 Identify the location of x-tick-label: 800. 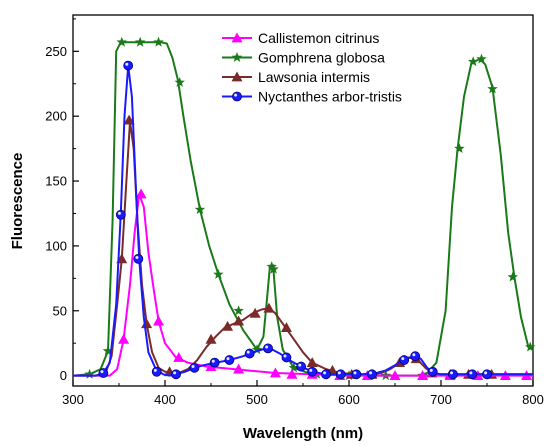
(533, 399).